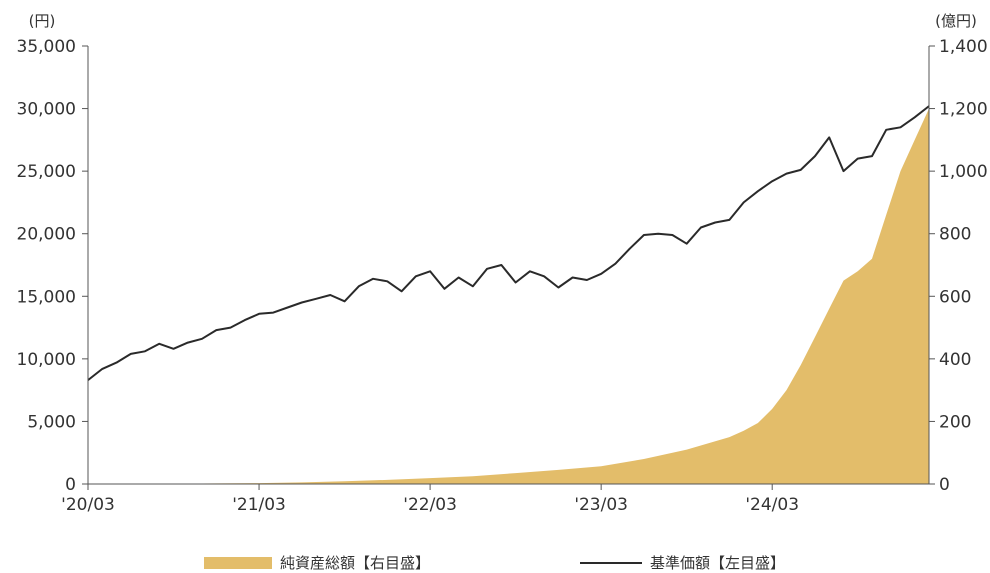 The image size is (990, 573). Describe the element at coordinates (46, 47) in the screenshot. I see `left-tick-label: 35,000` at that location.